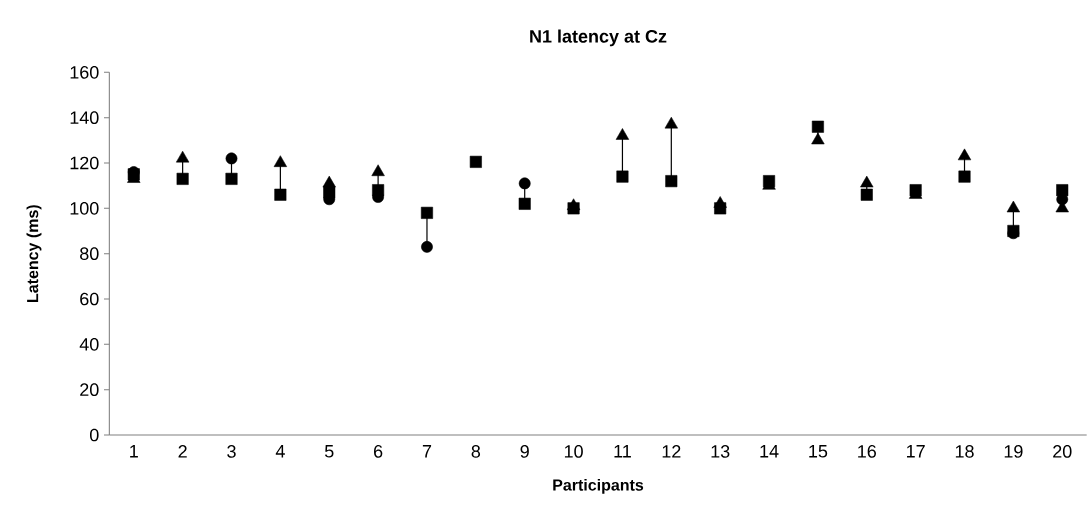 The height and width of the screenshot is (525, 1091). What do you see at coordinates (1013, 451) in the screenshot?
I see `x-tick-label: 19` at bounding box center [1013, 451].